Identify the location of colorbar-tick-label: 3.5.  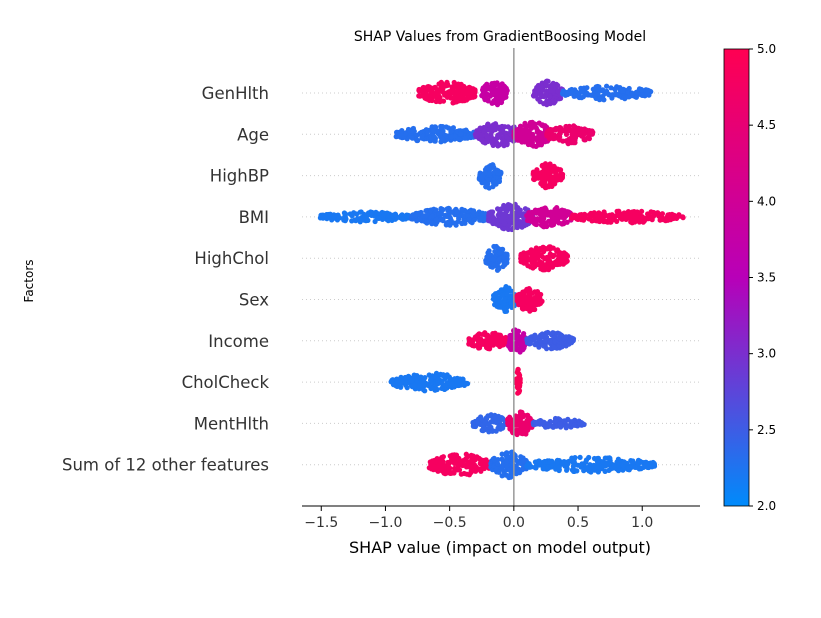
(766, 278).